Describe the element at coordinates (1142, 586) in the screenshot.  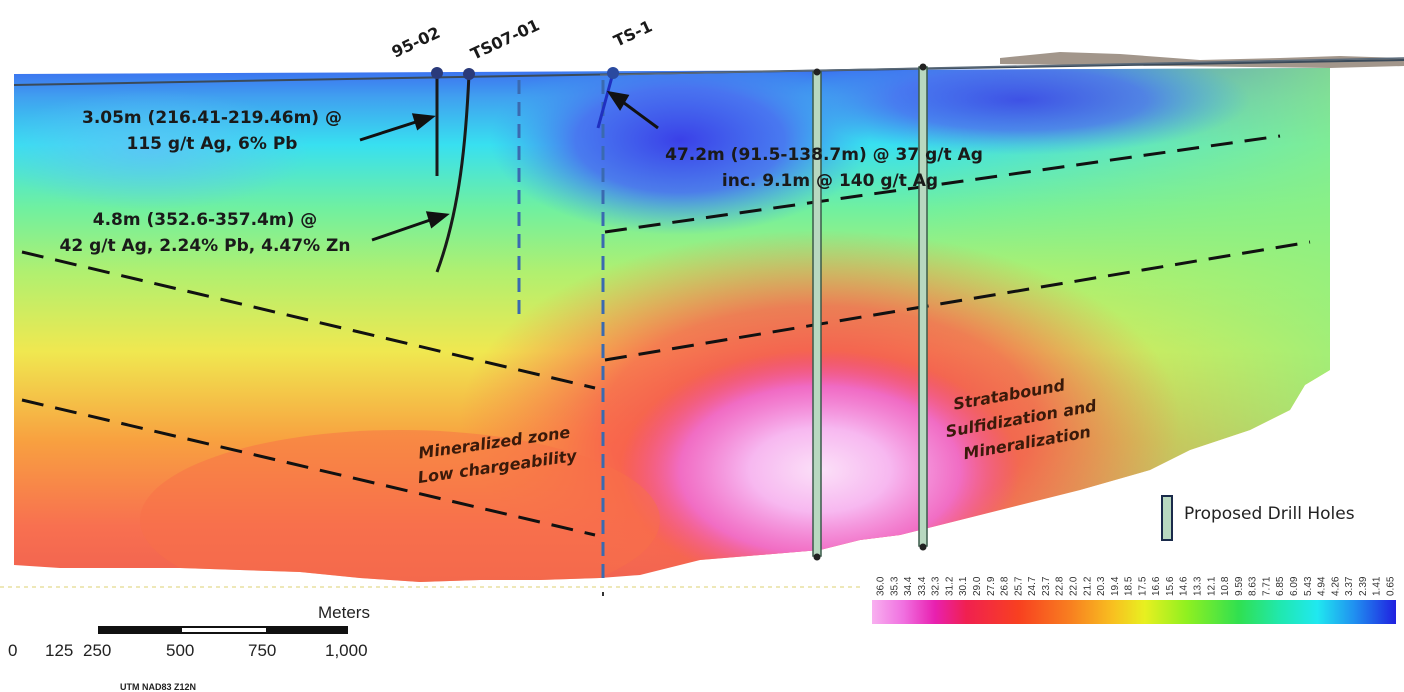
I see `colorbar-label: 17.5` at that location.